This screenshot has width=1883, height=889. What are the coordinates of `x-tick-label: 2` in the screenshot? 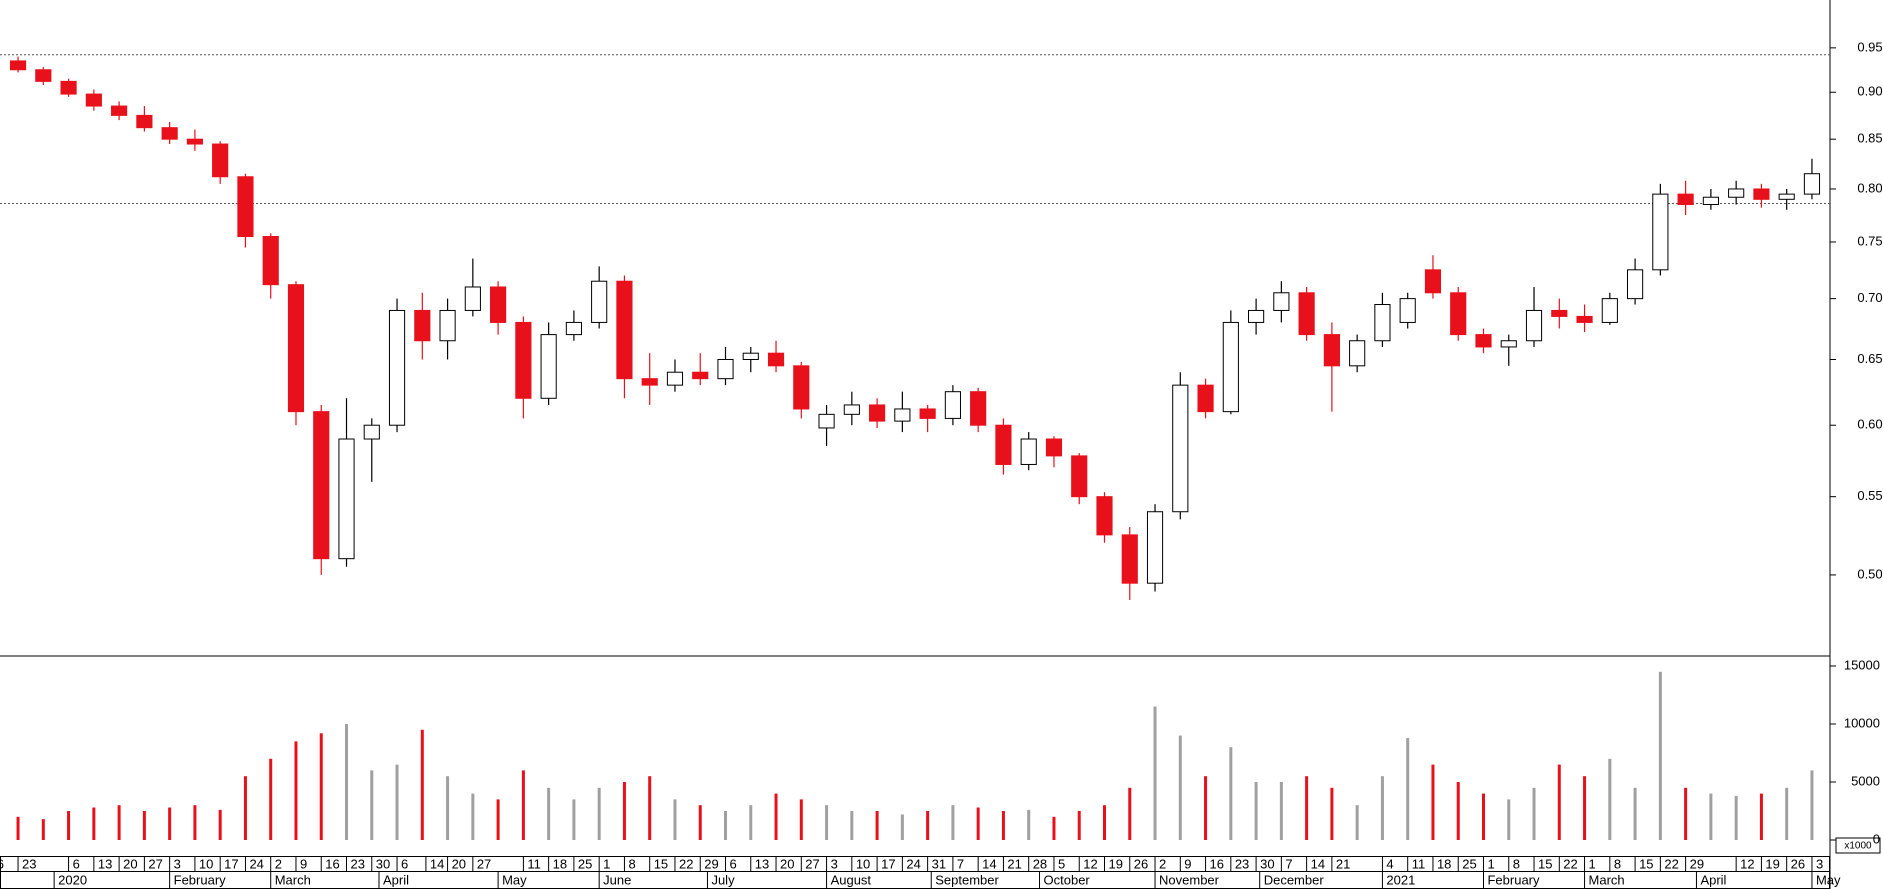 It's located at (1162, 863).